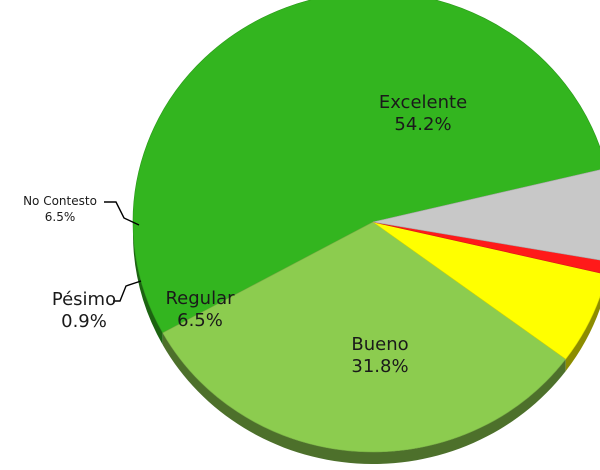 Image resolution: width=600 pixels, height=470 pixels. I want to click on slice-value-regular: 6.5%, so click(200, 320).